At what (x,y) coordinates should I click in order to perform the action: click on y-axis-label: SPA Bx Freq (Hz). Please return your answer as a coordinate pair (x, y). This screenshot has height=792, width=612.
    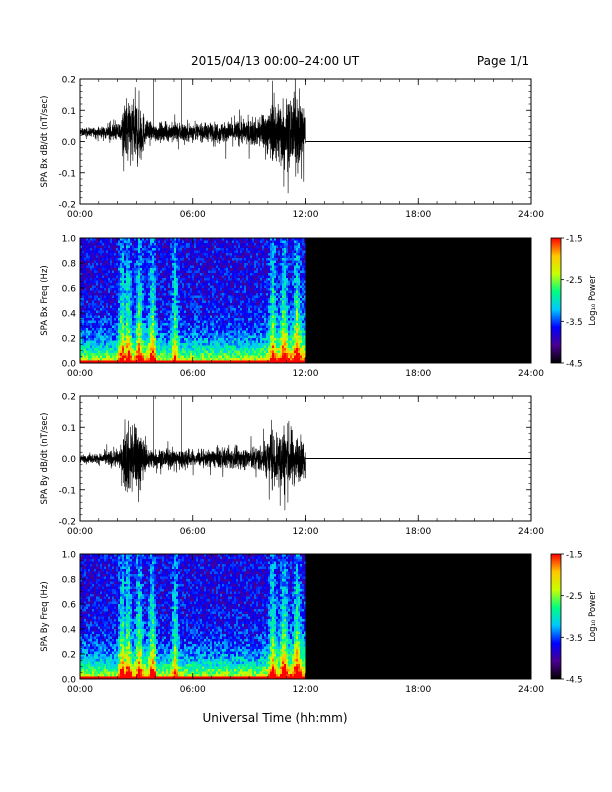
    Looking at the image, I should click on (45, 300).